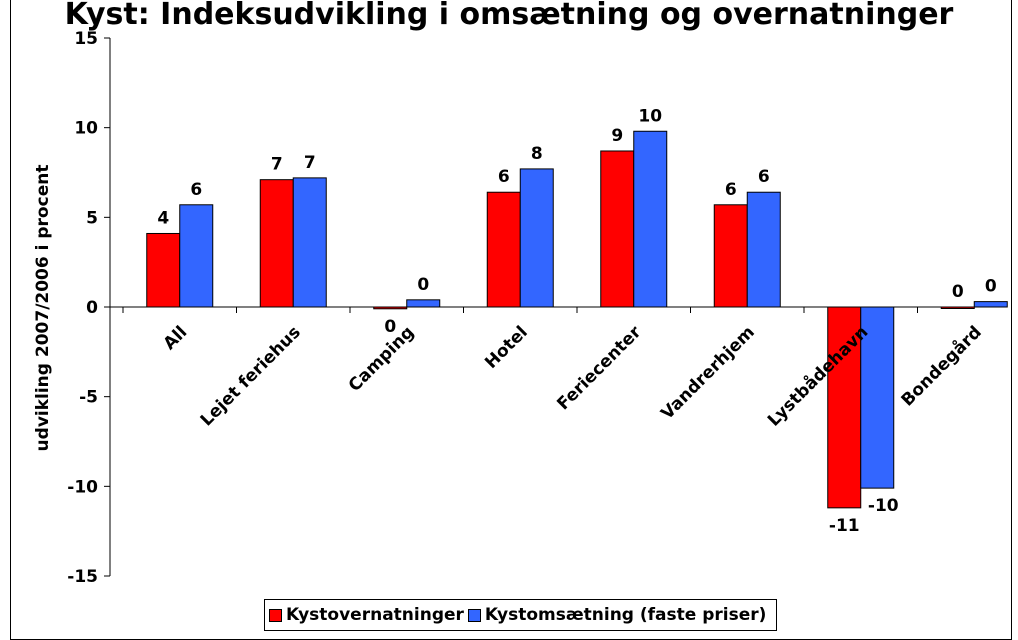  What do you see at coordinates (941, 366) in the screenshot?
I see `category-label: Bondegård` at bounding box center [941, 366].